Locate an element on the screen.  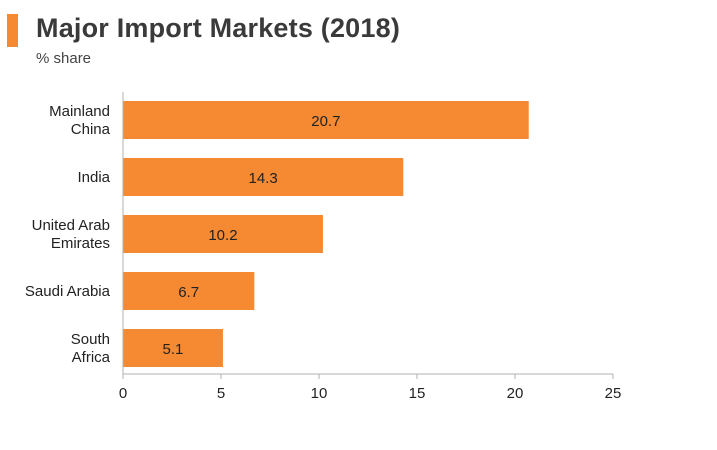
bar-value-label-0: 20.7 is located at coordinates (325, 121).